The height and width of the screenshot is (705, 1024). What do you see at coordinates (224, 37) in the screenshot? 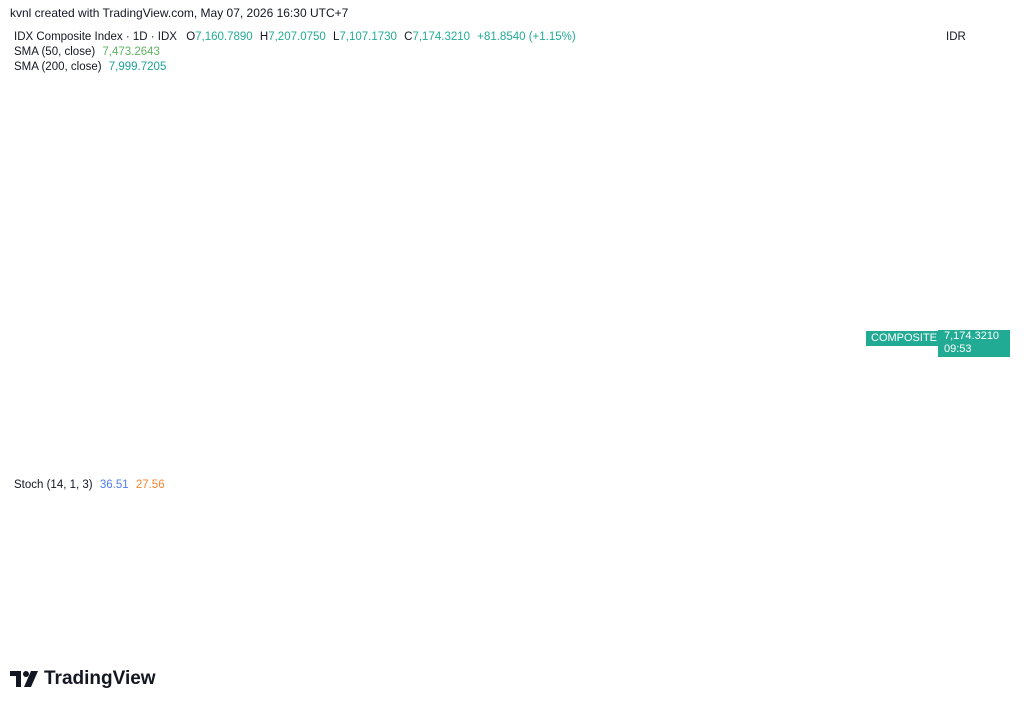
I see `open-value: 7,160.7890` at bounding box center [224, 37].